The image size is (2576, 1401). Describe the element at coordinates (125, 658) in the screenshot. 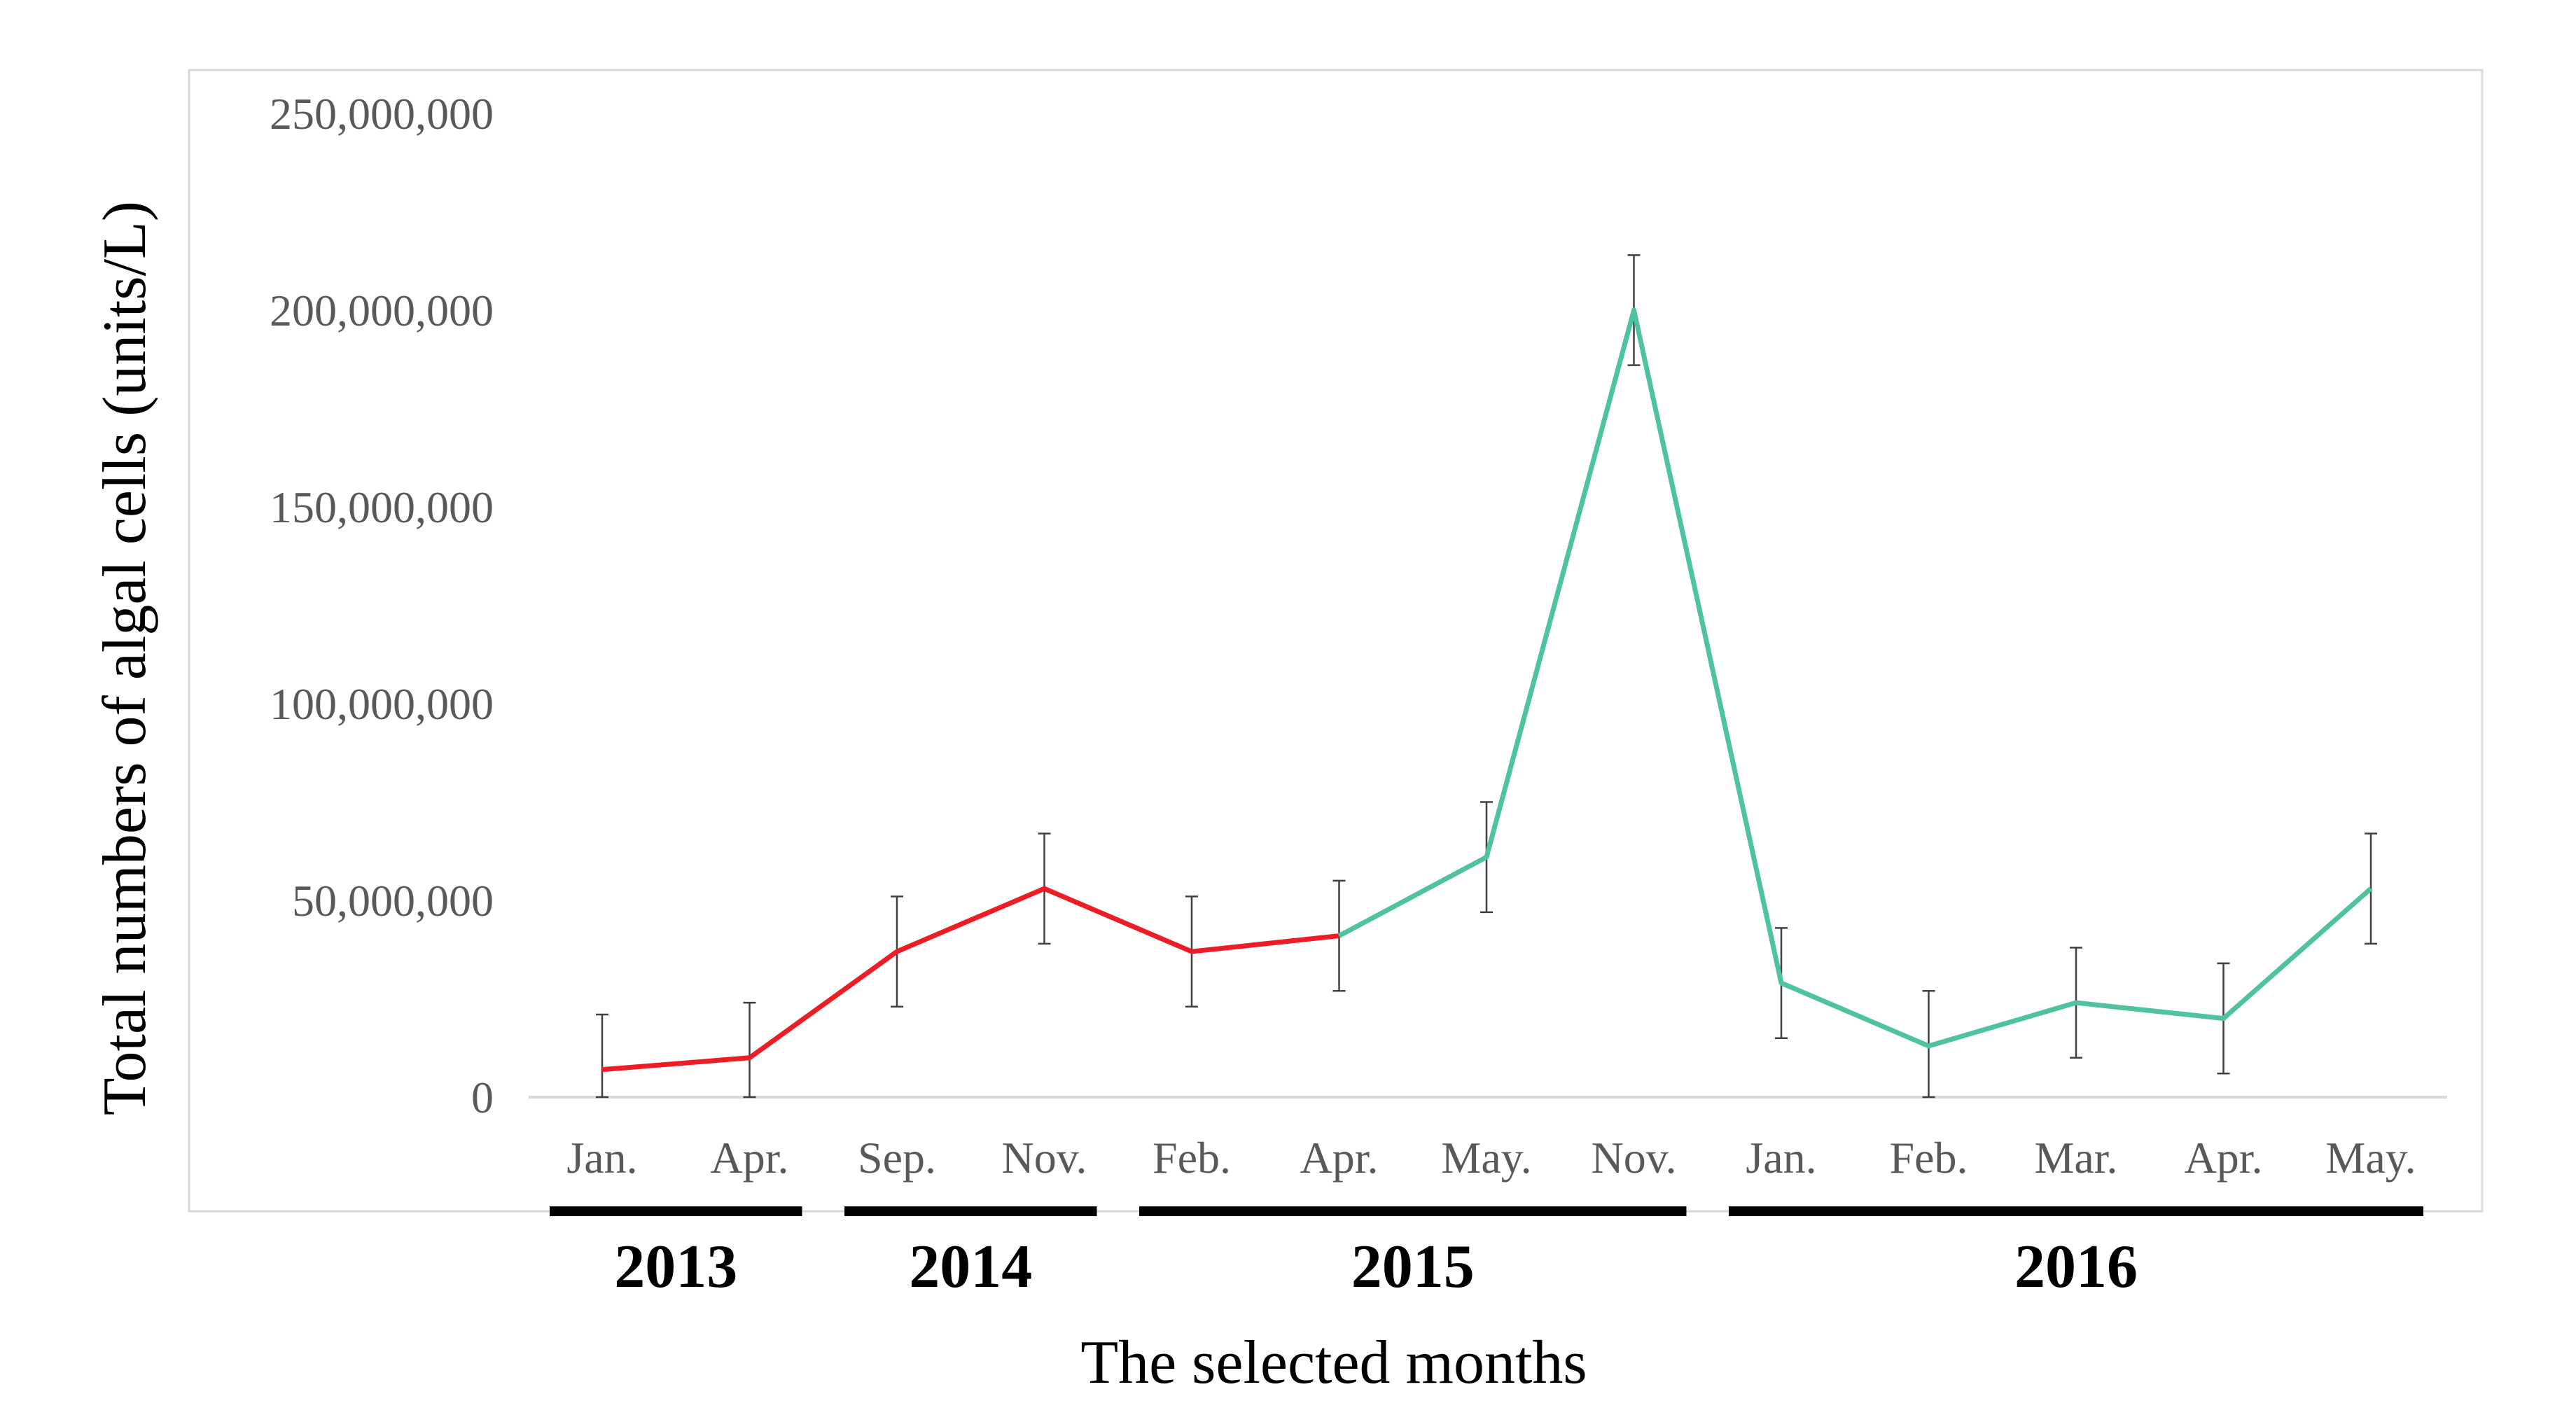

I see `y-axis-title: Total numbers of algal cells (units/L)` at that location.